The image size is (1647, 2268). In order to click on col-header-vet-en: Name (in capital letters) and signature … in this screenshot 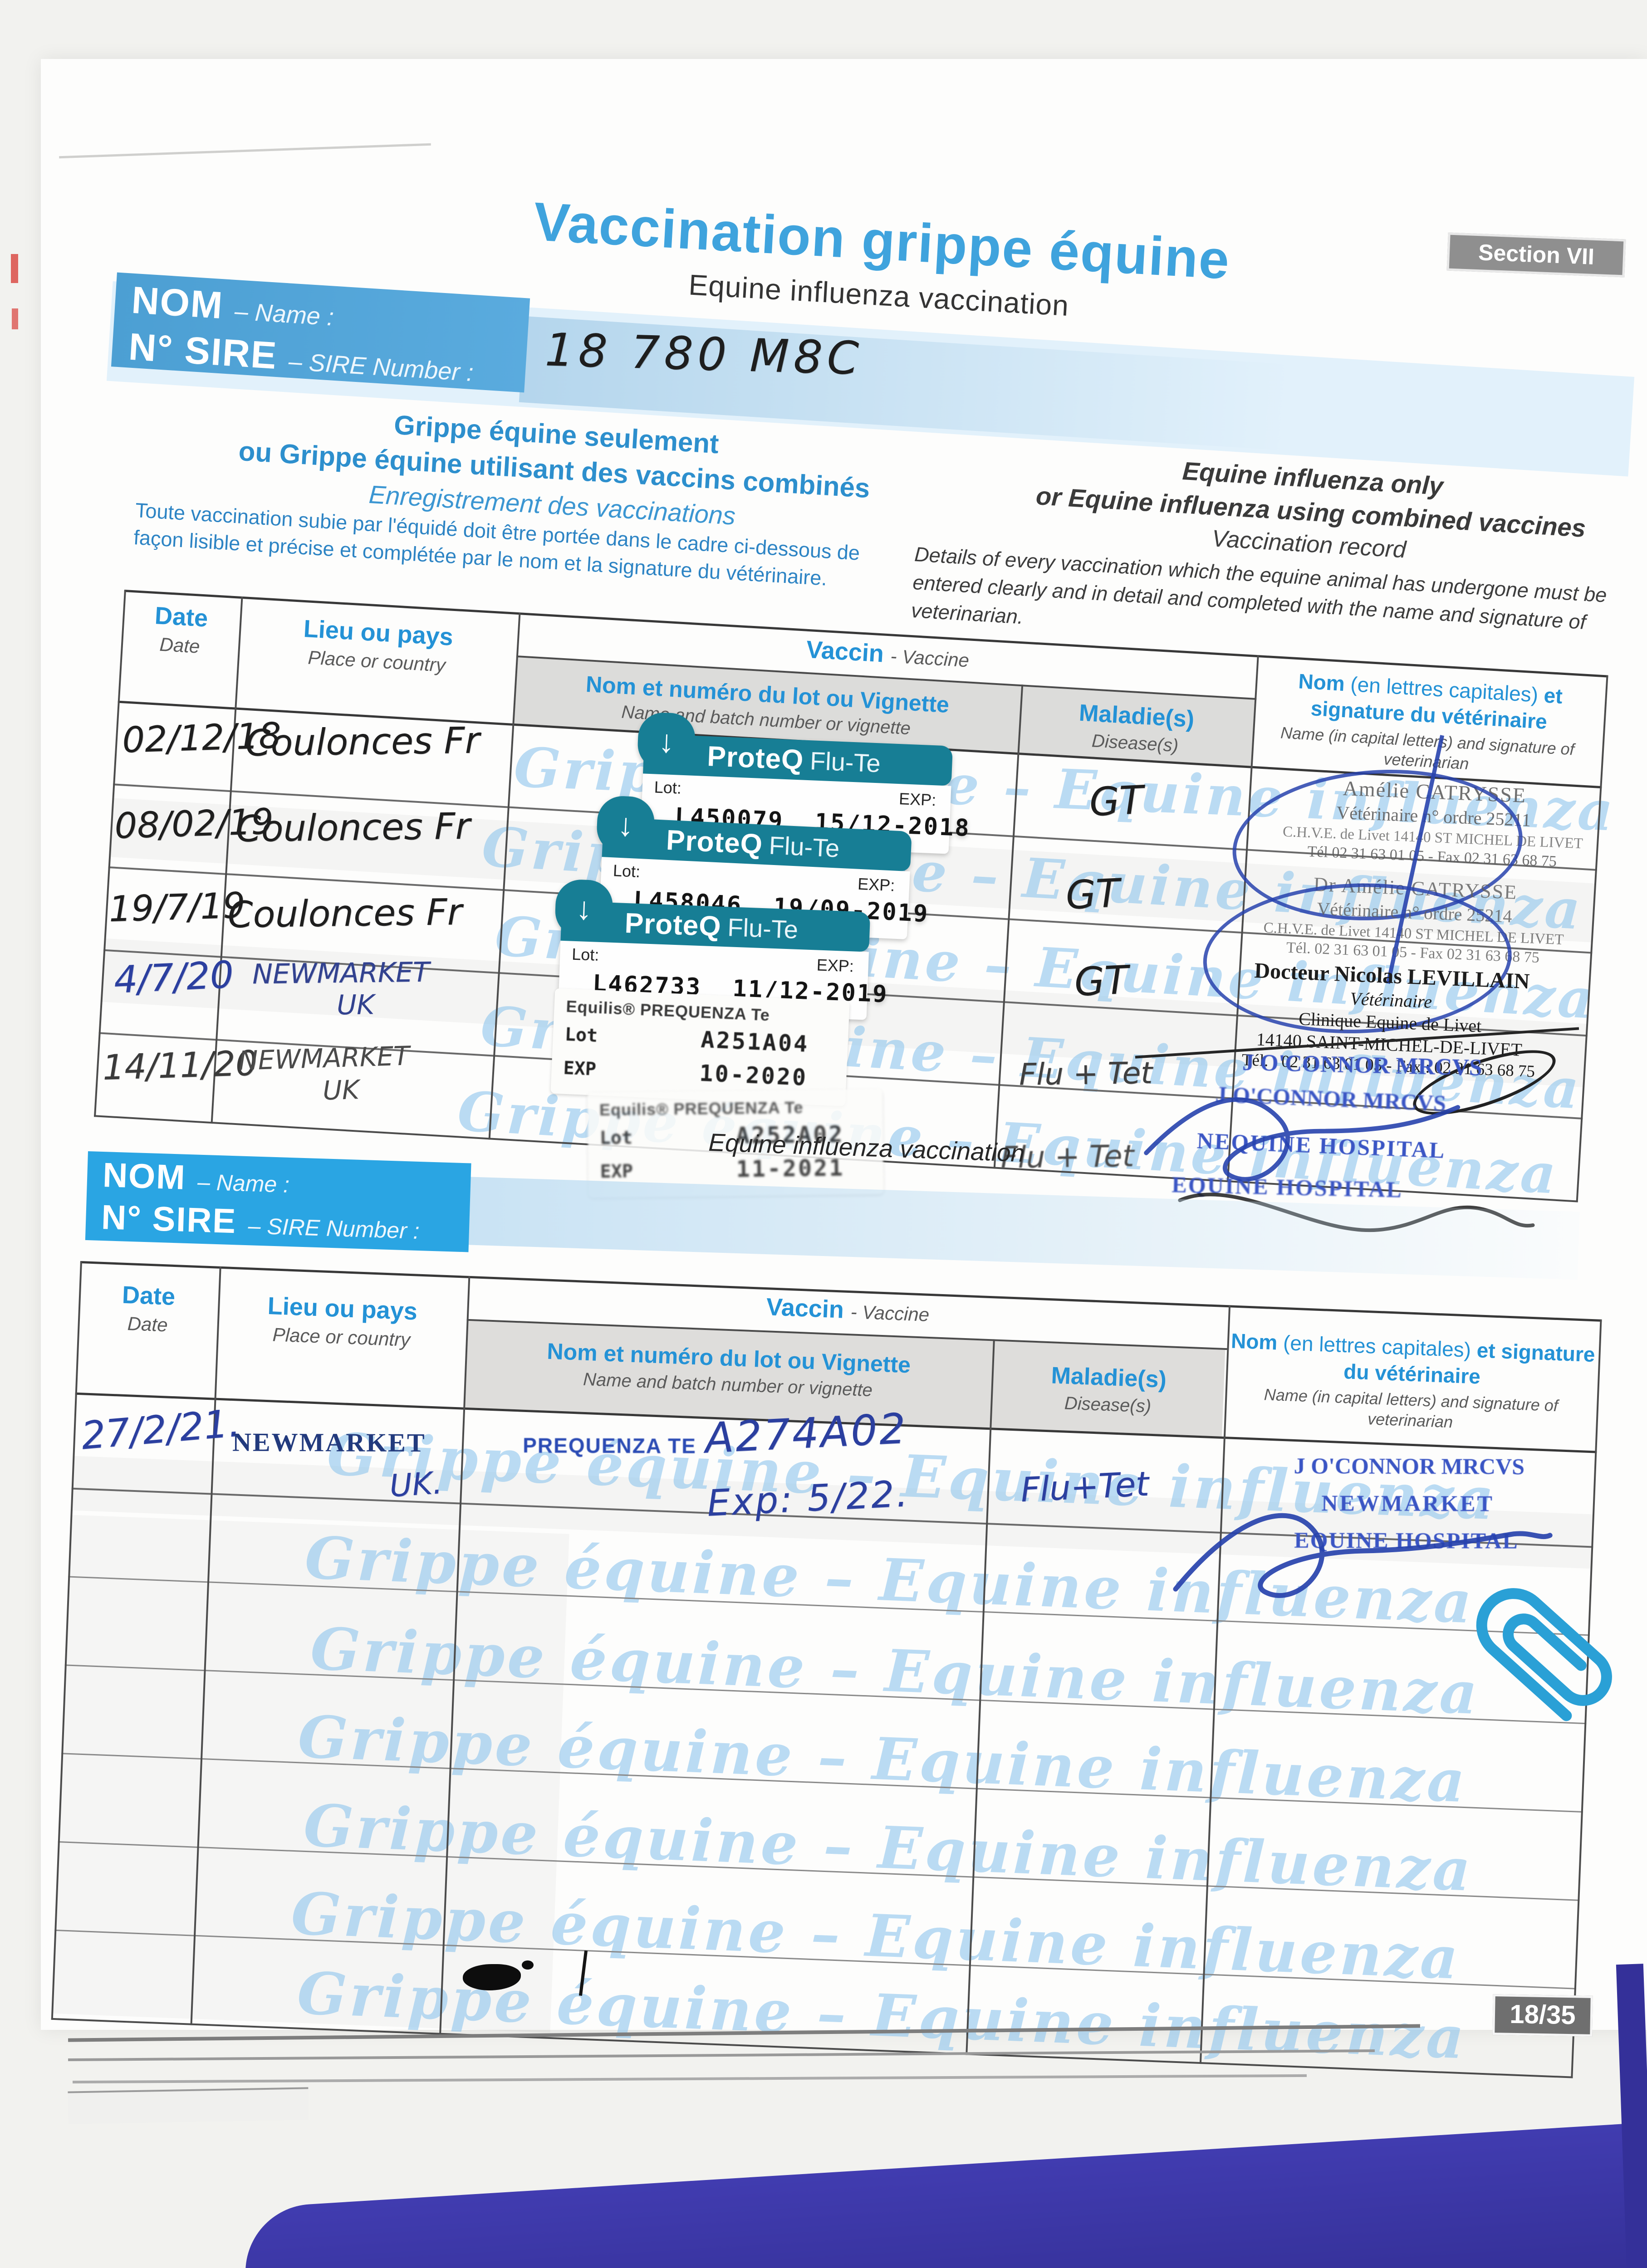, I will do `click(1411, 1409)`.